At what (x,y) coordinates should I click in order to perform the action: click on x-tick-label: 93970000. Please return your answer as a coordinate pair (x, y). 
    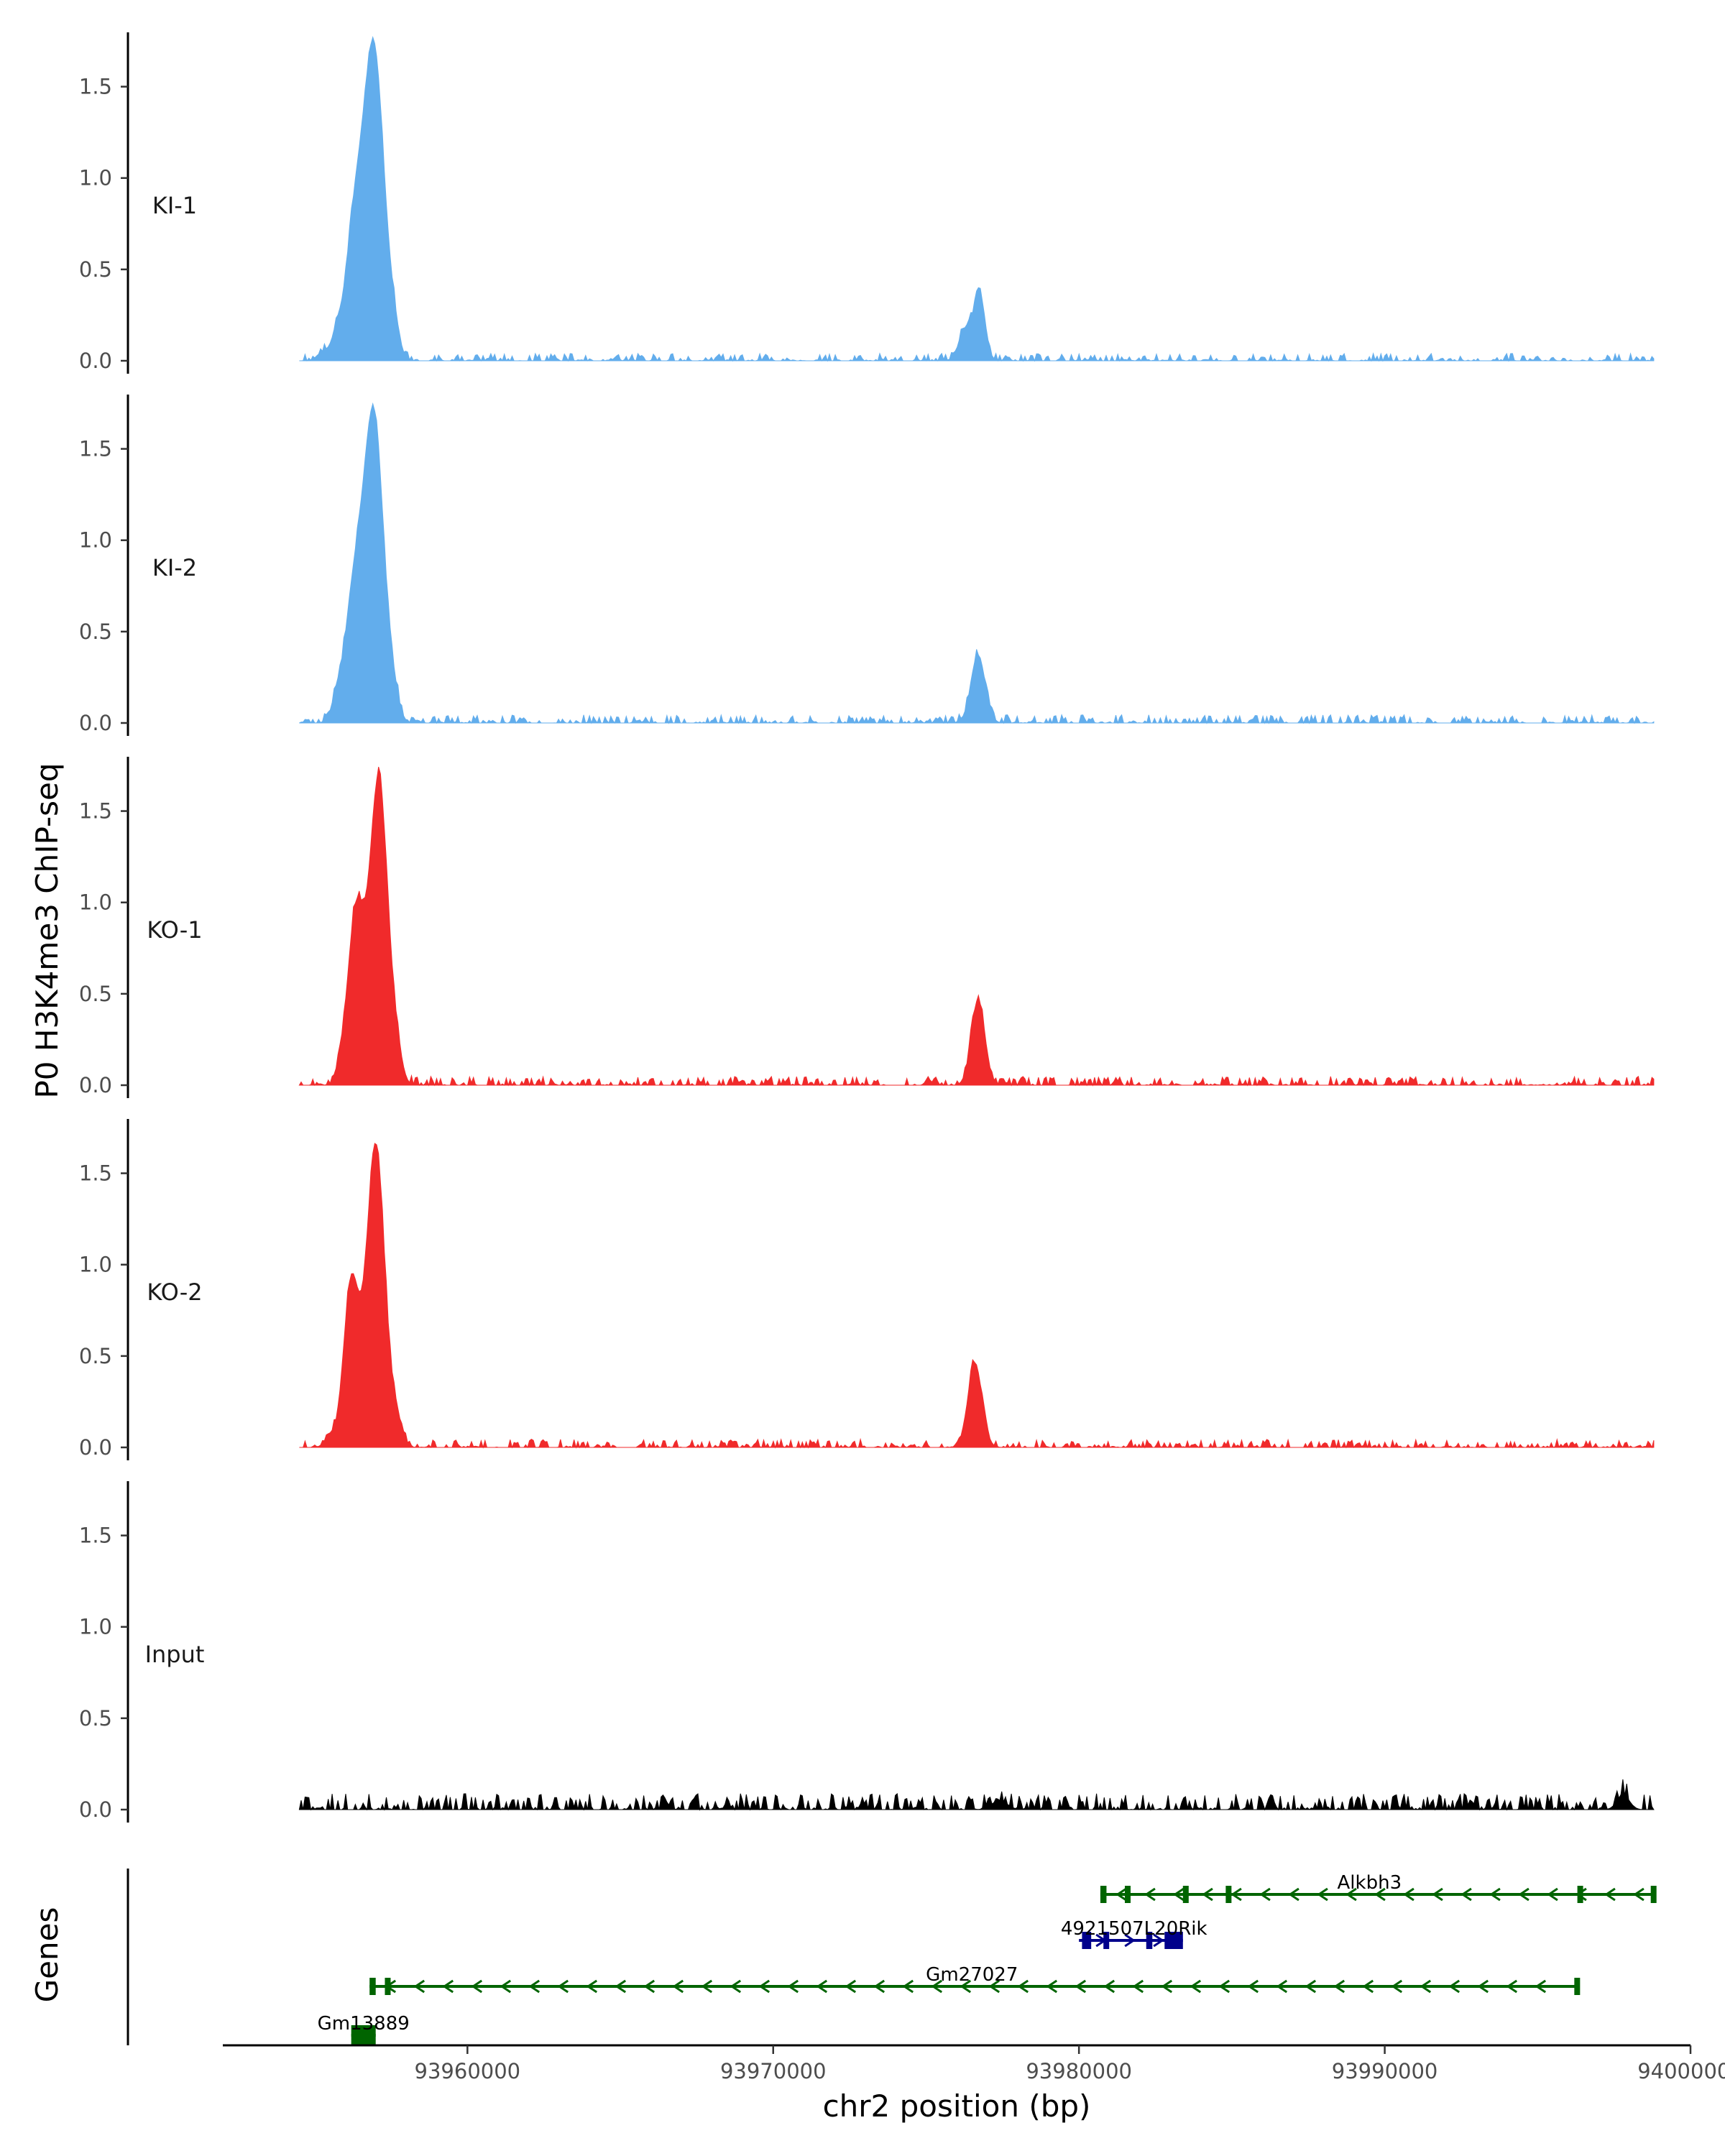
    Looking at the image, I should click on (773, 2071).